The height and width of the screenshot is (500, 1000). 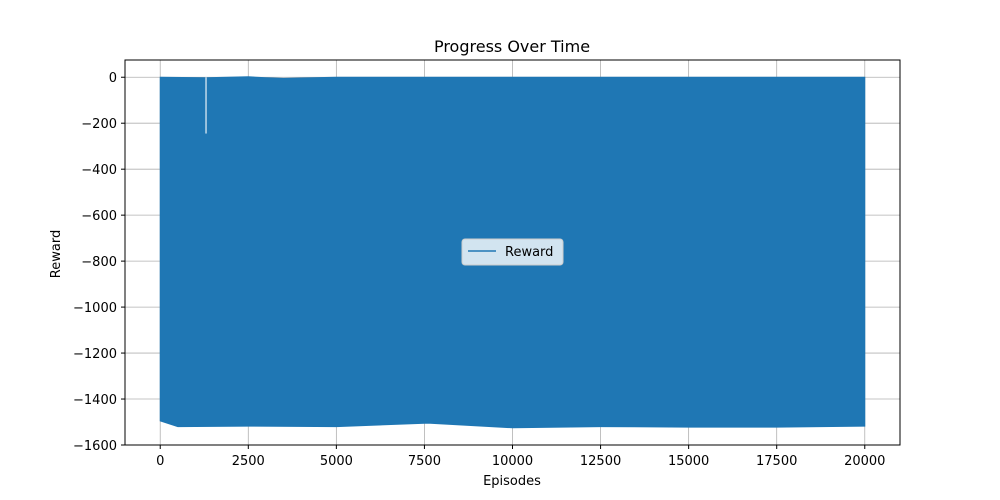 What do you see at coordinates (99, 124) in the screenshot?
I see `y-tick-label-1: −200` at bounding box center [99, 124].